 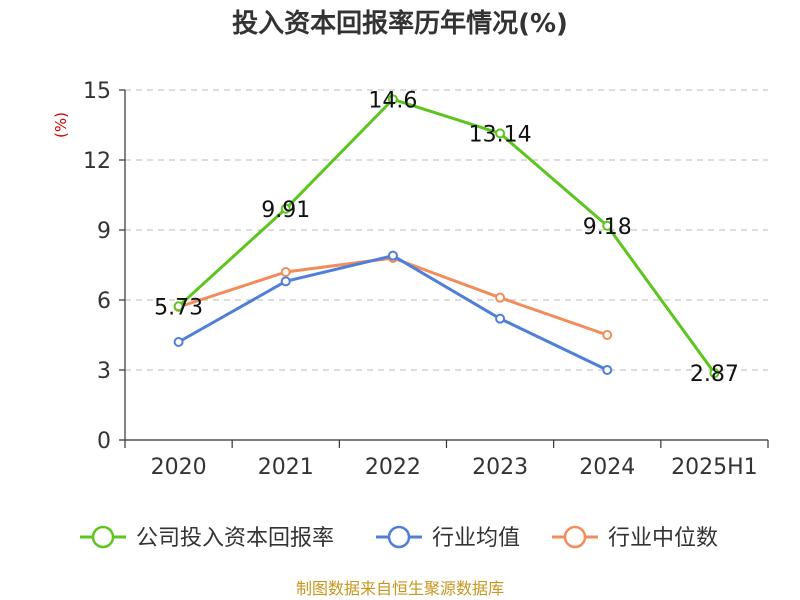 What do you see at coordinates (400, 23) in the screenshot?
I see `chart-title: 投入资本回报率历年情况(%)` at bounding box center [400, 23].